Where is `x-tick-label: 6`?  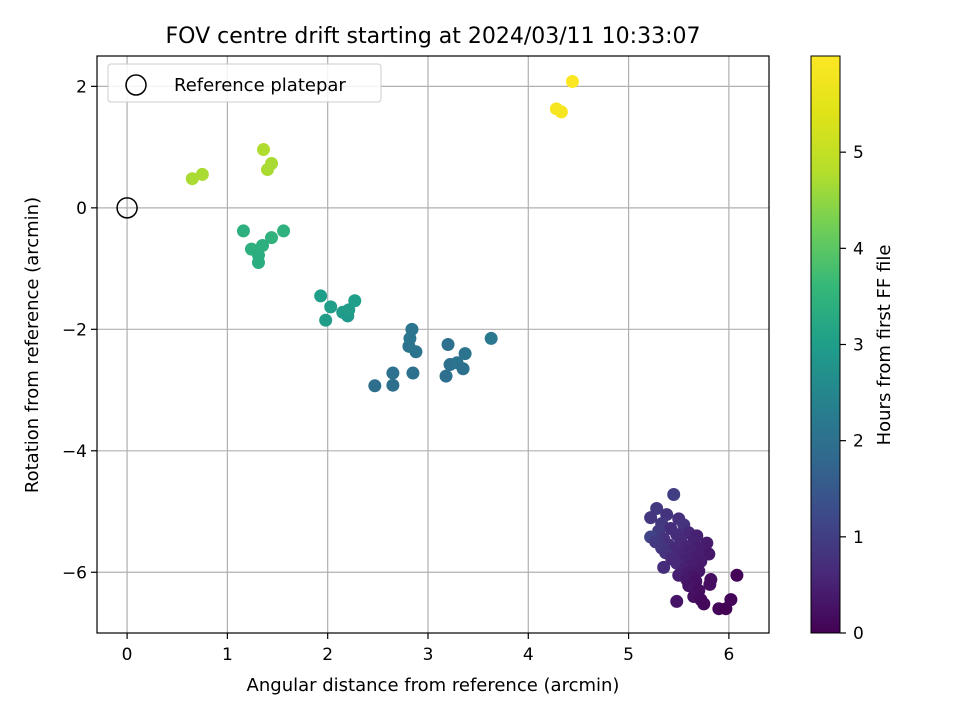 x-tick-label: 6 is located at coordinates (728, 655).